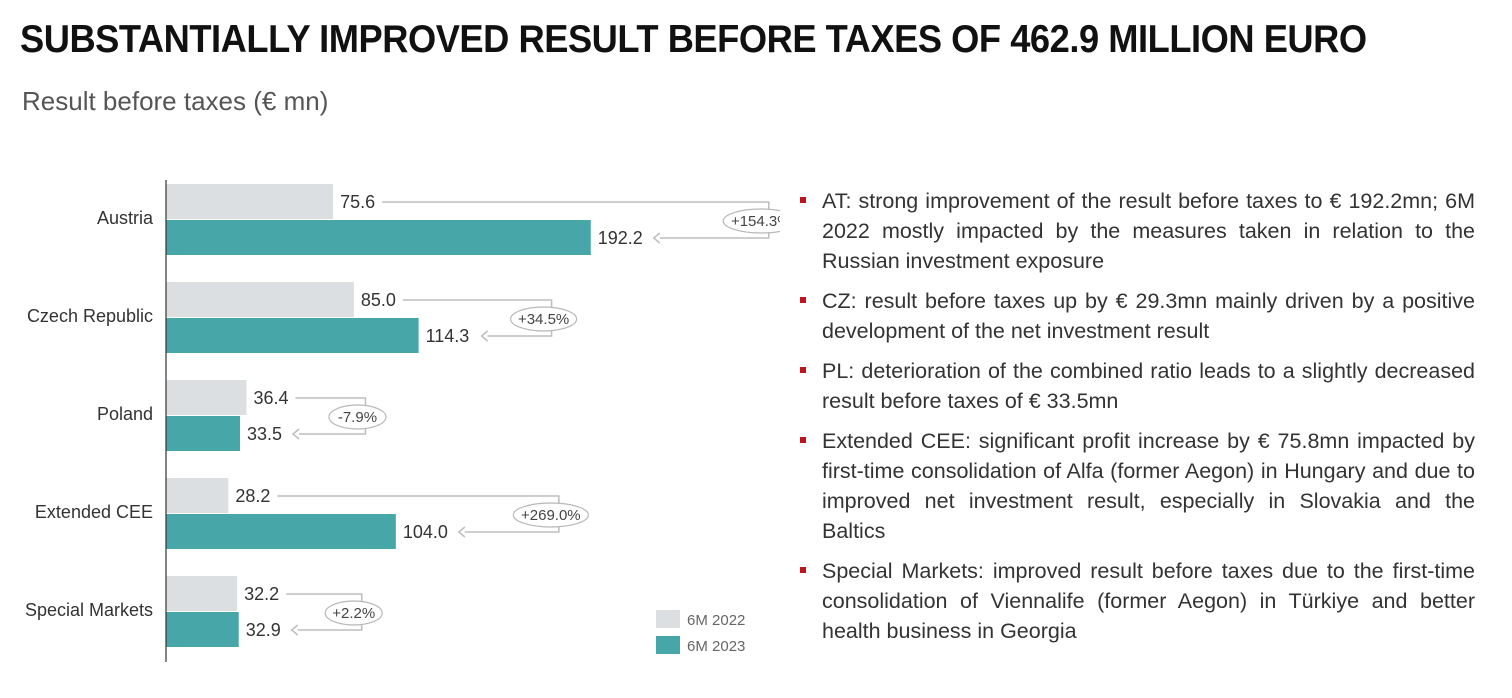 The height and width of the screenshot is (698, 1512). I want to click on value-label-2022: 75.6, so click(357, 202).